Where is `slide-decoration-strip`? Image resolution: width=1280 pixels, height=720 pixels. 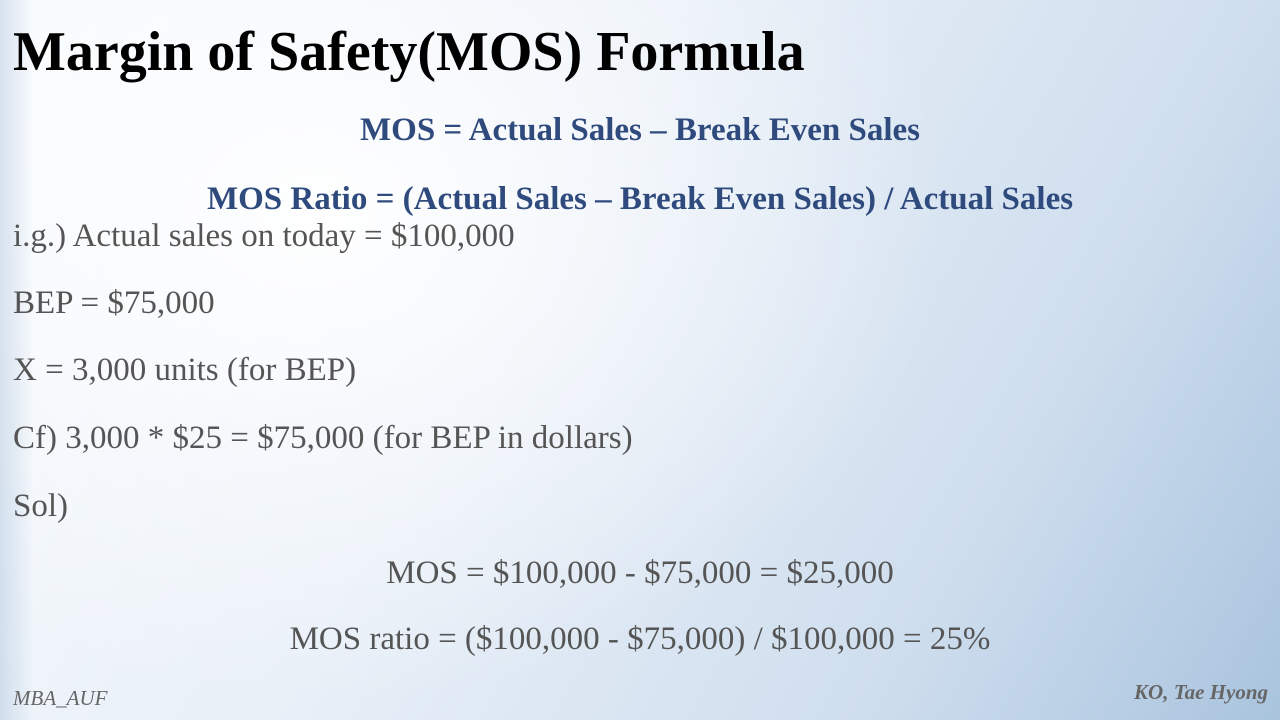
slide-decoration-strip is located at coordinates (16, 360).